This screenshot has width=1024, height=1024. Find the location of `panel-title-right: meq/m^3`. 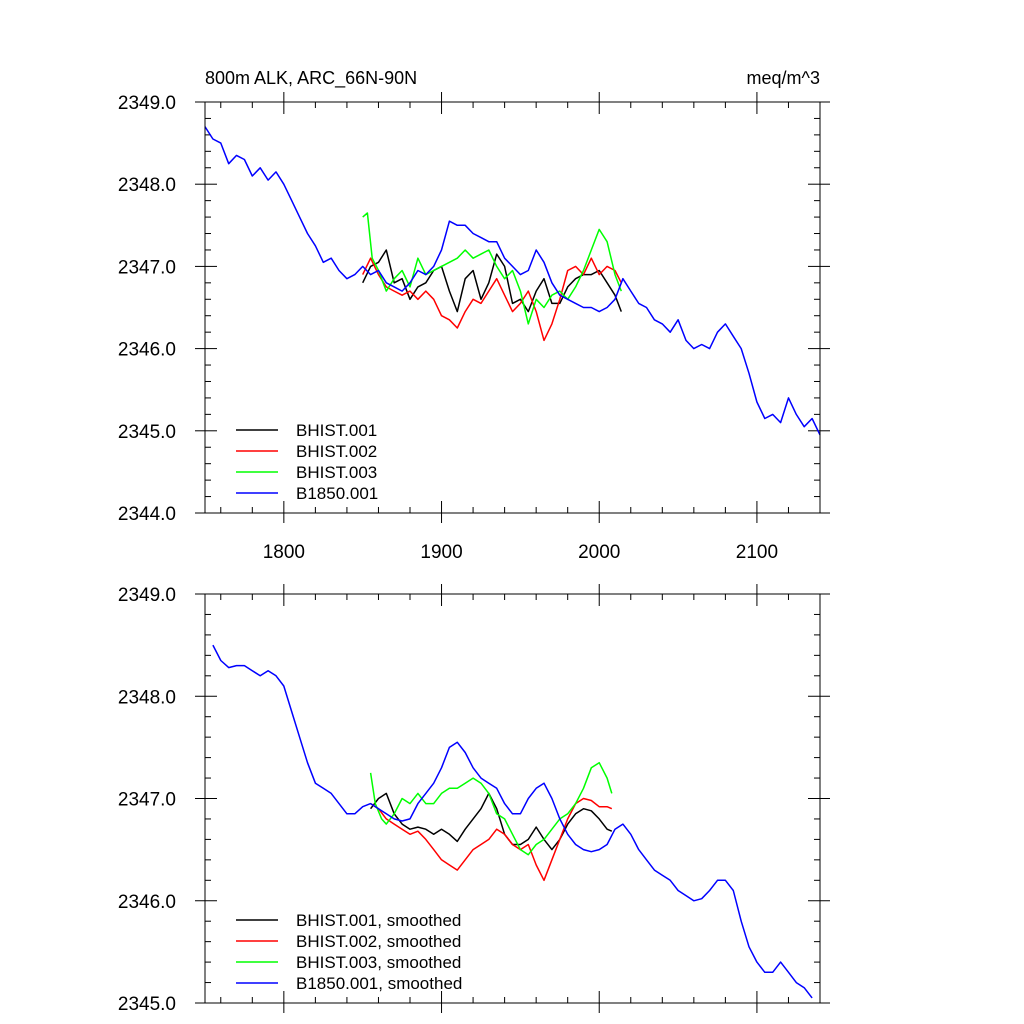

panel-title-right: meq/m^3 is located at coordinates (783, 78).